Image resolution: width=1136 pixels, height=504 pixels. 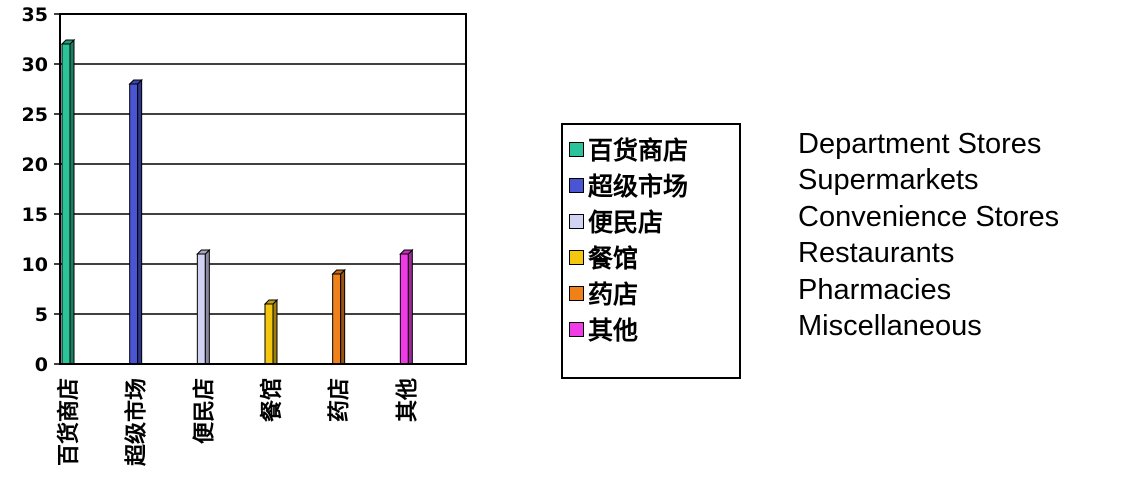 I want to click on y-tick-label: 25, so click(x=35, y=115).